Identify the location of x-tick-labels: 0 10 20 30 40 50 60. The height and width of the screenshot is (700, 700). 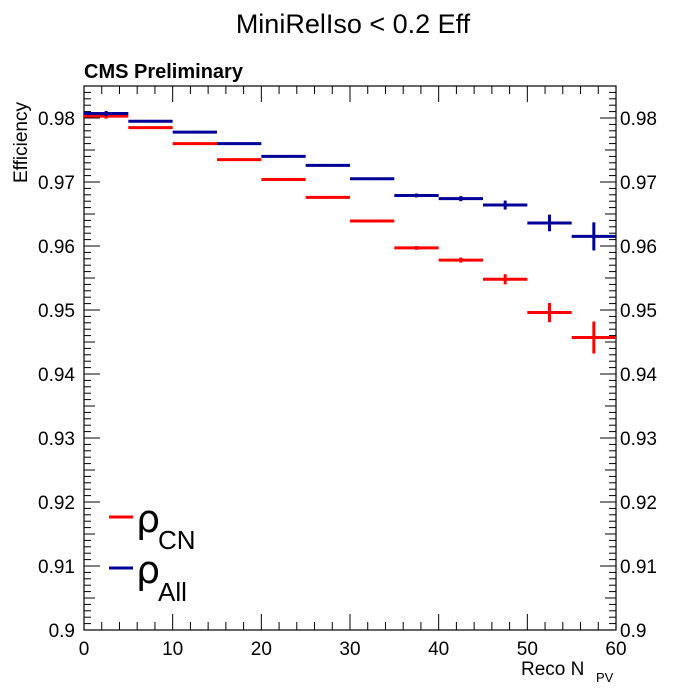
(353, 649).